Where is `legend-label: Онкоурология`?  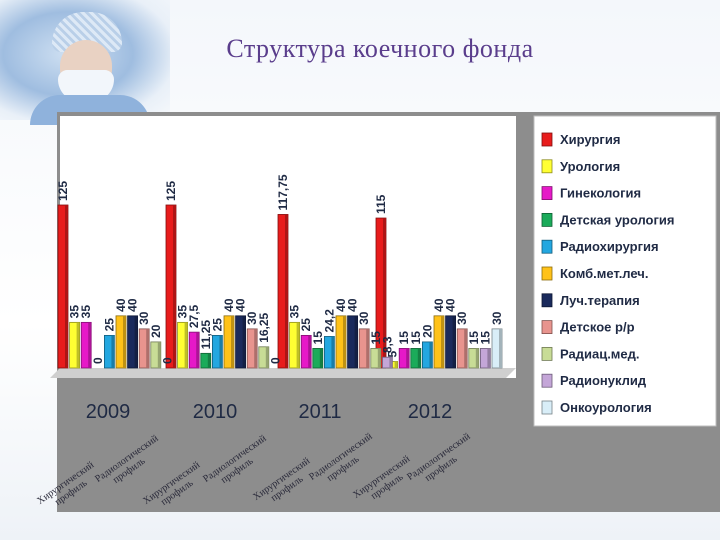 legend-label: Онкоурология is located at coordinates (606, 407).